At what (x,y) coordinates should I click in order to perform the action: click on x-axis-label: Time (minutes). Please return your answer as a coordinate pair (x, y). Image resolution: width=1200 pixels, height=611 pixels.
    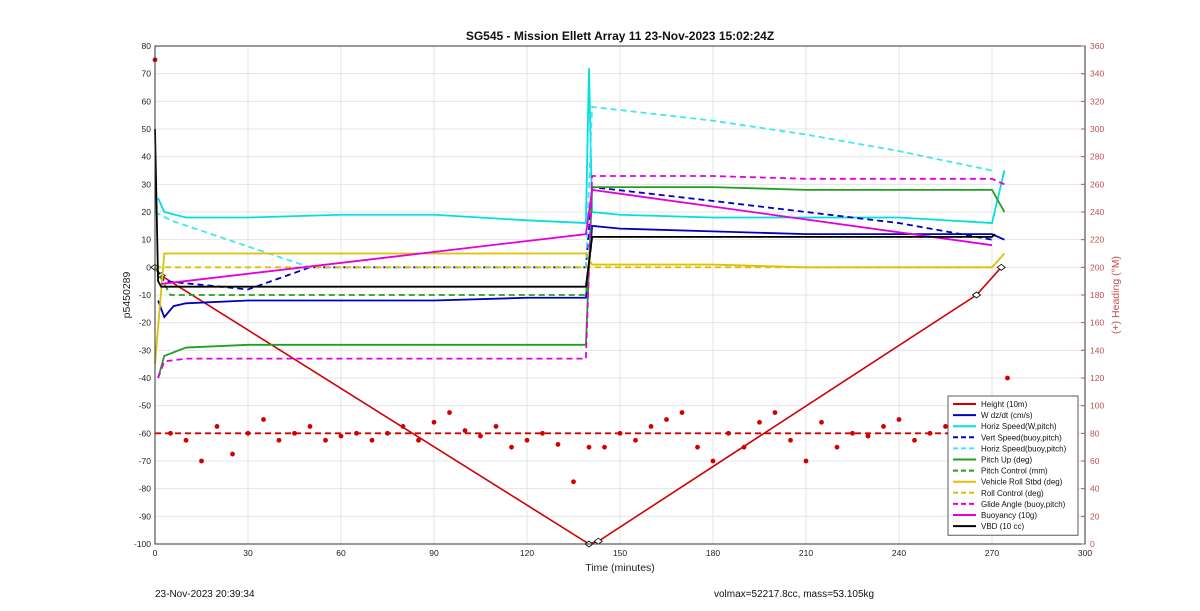
    Looking at the image, I should click on (620, 568).